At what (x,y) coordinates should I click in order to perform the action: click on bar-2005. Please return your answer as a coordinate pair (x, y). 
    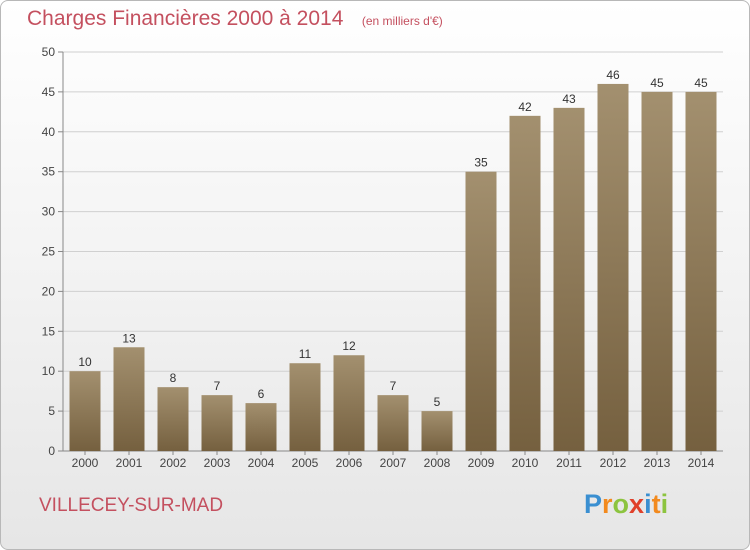
    Looking at the image, I should click on (305, 407).